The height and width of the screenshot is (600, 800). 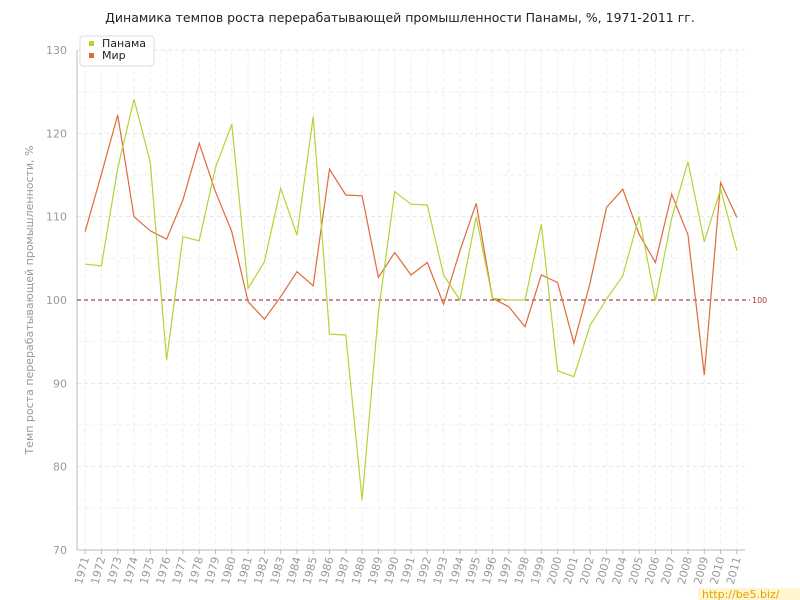 I want to click on legend-label: Панама, so click(x=124, y=43).